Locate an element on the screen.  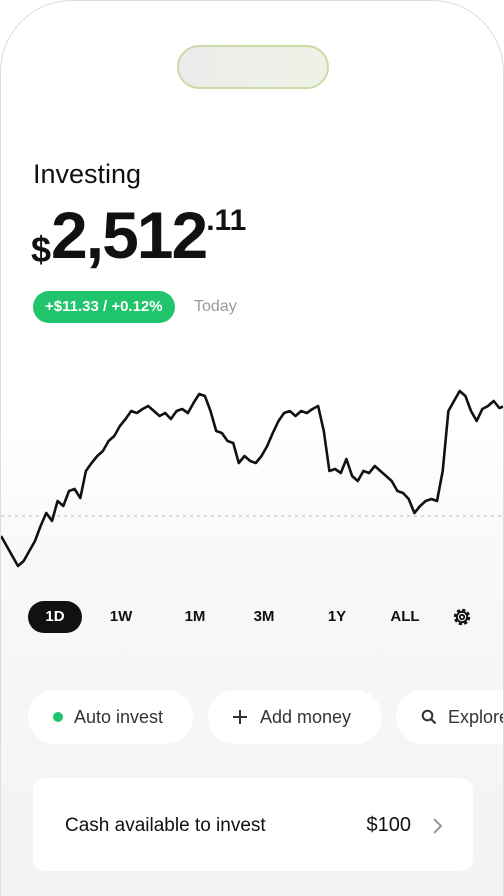
range-button: 1Y is located at coordinates (337, 616).